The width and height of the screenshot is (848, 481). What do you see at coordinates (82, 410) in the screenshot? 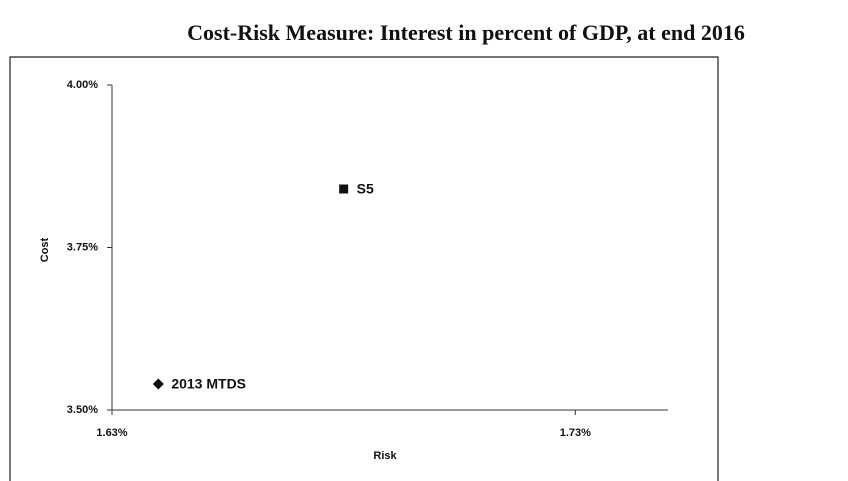
I see `y-tick-label: 3.50%` at bounding box center [82, 410].